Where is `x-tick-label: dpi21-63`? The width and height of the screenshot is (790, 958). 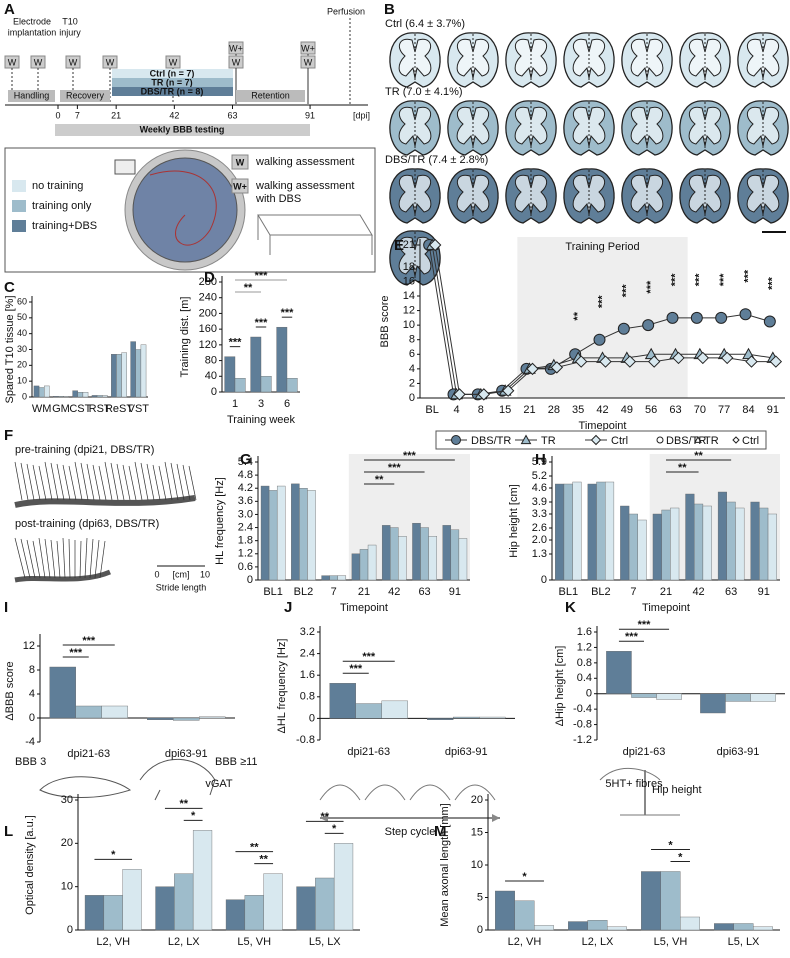 x-tick-label: dpi21-63 is located at coordinates (368, 752).